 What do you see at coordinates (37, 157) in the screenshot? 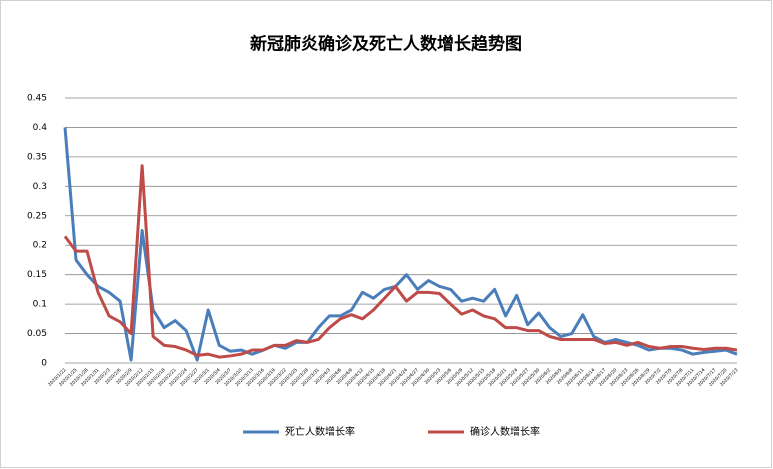
I see `y-tick-label: 0.35` at bounding box center [37, 157].